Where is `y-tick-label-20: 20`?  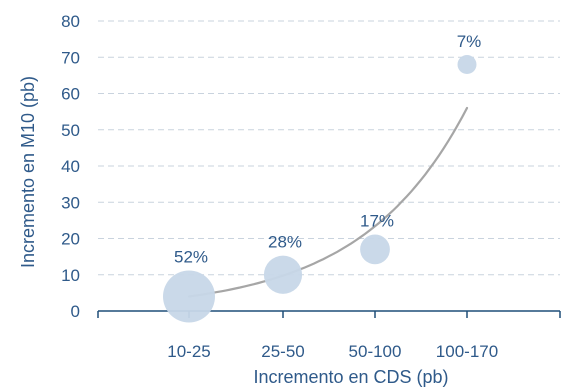
y-tick-label-20: 20 is located at coordinates (70, 239).